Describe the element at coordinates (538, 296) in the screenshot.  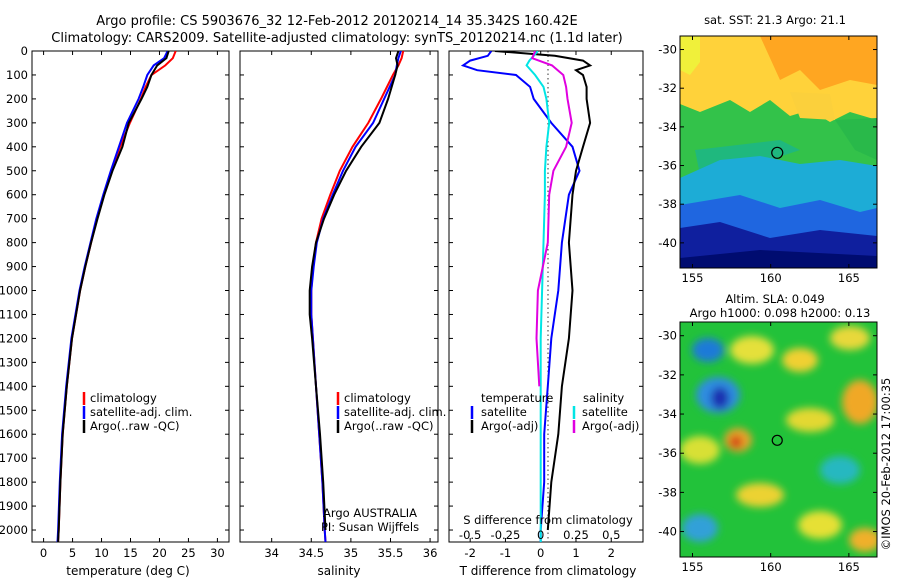
I see `series-line-satellite_salinity` at that location.